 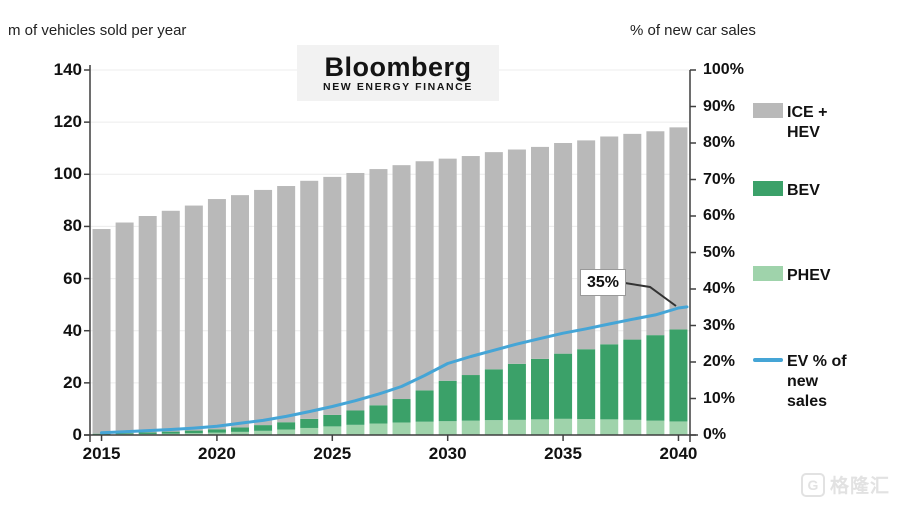 What do you see at coordinates (723, 69) in the screenshot?
I see `right-axis-tick-label: 100%` at bounding box center [723, 69].